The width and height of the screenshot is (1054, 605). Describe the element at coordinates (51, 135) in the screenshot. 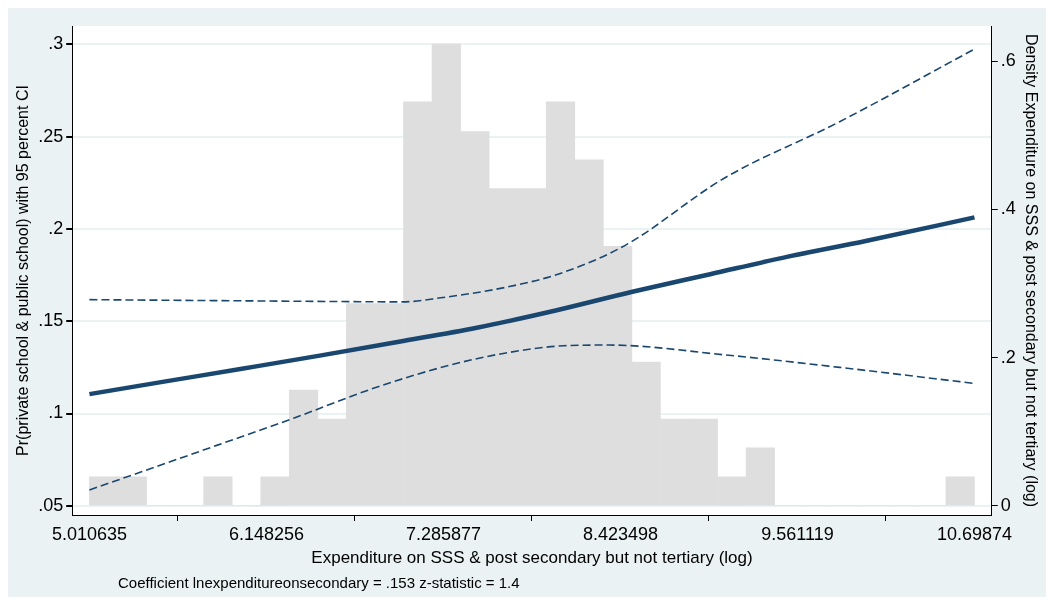

I see `y-tick-label: .25` at that location.